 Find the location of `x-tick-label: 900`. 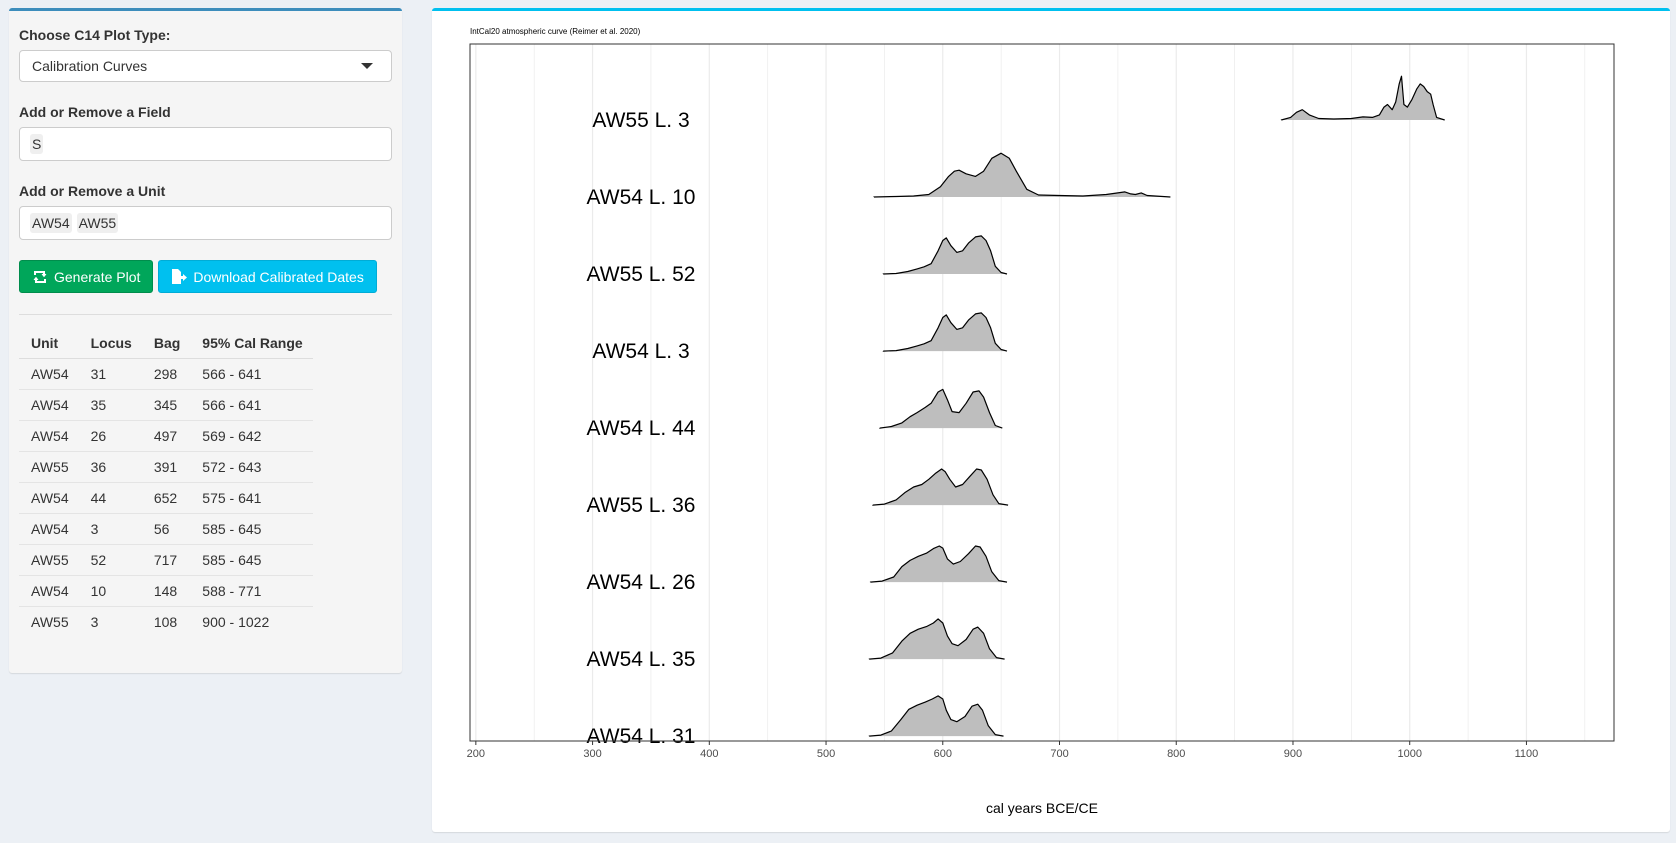

x-tick-label: 900 is located at coordinates (1293, 754).